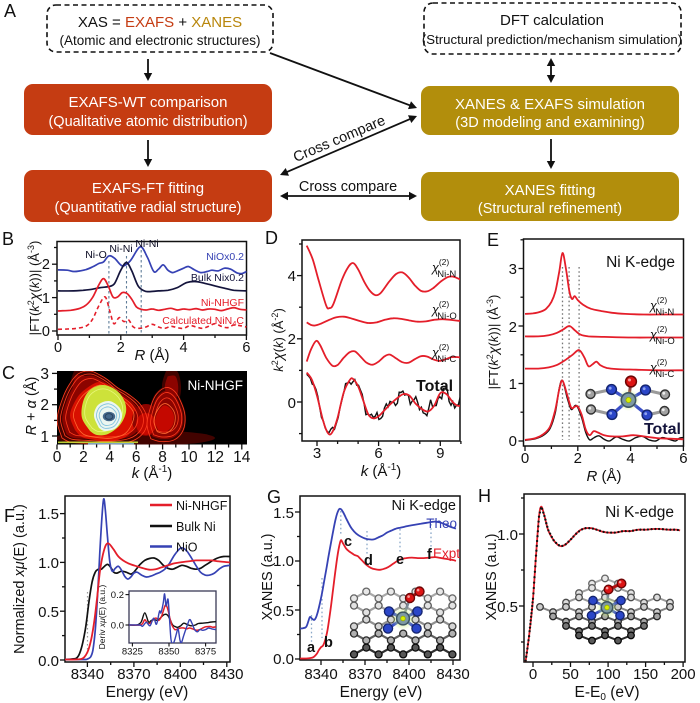  I want to click on svg-text: H, so click(484, 496).